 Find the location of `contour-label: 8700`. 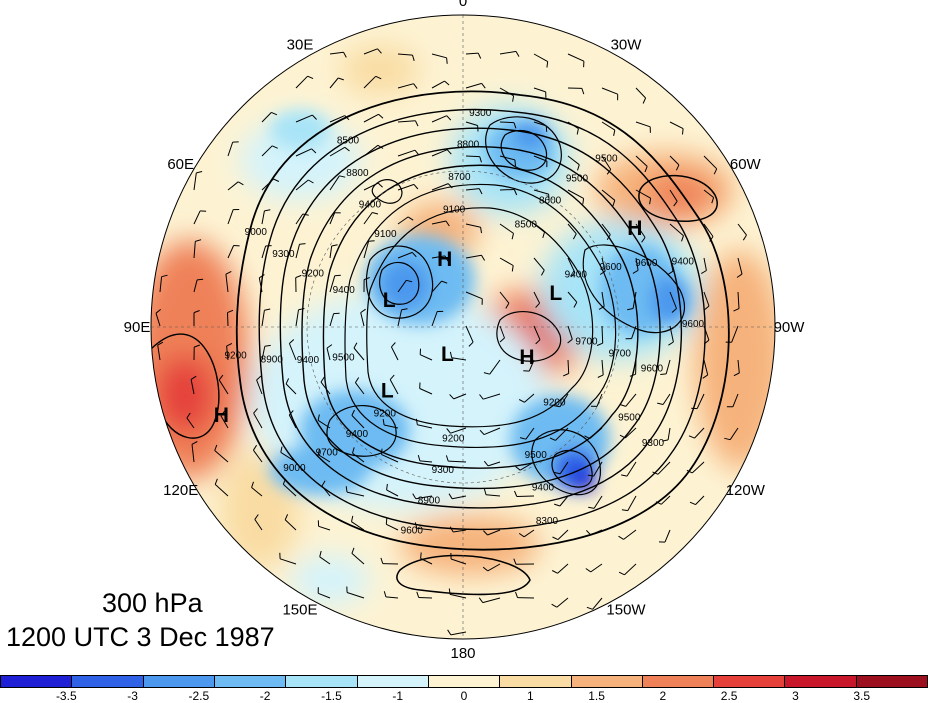

contour-label: 8700 is located at coordinates (459, 177).